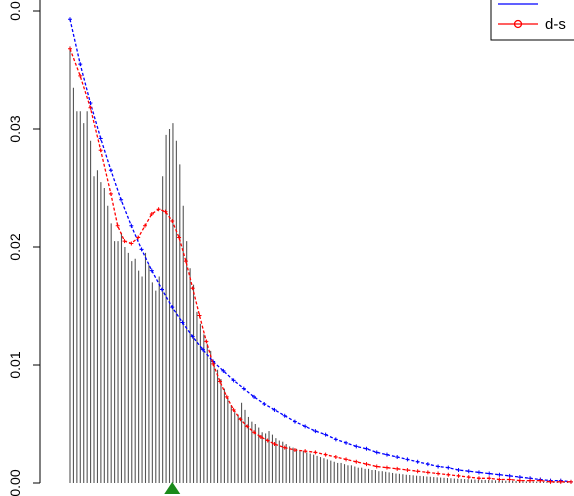 Image resolution: width=574 pixels, height=496 pixels. I want to click on legend: d-s, so click(532, 20).